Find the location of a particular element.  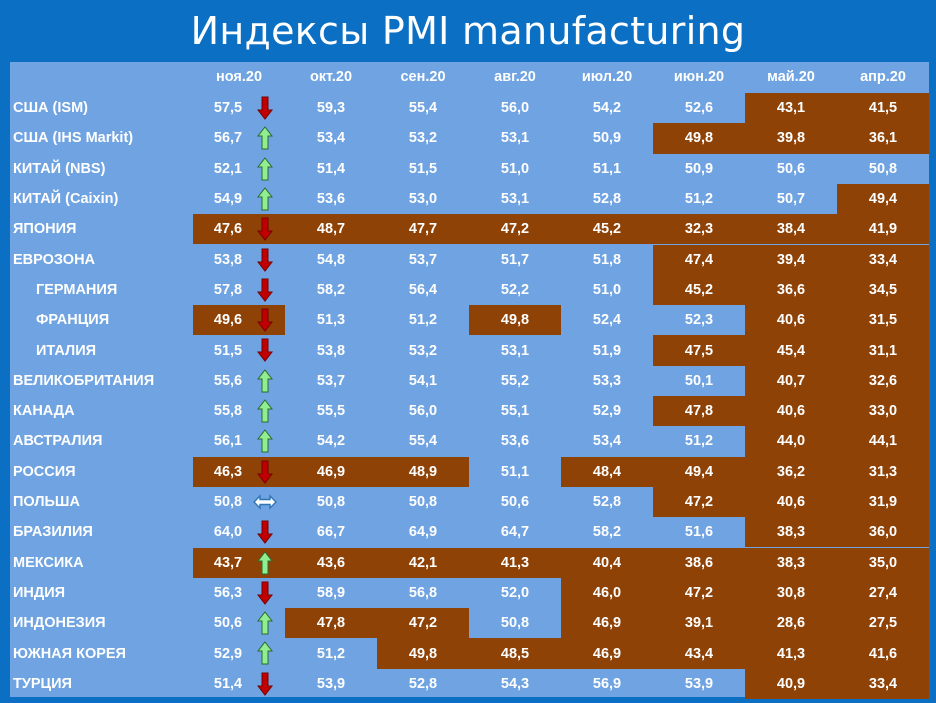

pmi-value: 41,6 is located at coordinates (883, 653).